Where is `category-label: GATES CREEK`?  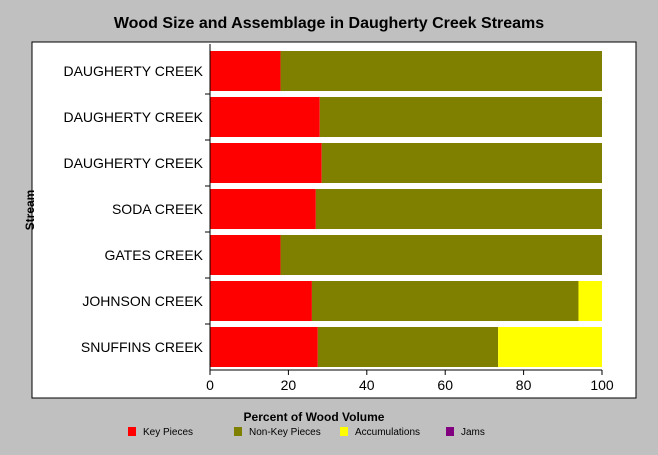
category-label: GATES CREEK is located at coordinates (153, 255).